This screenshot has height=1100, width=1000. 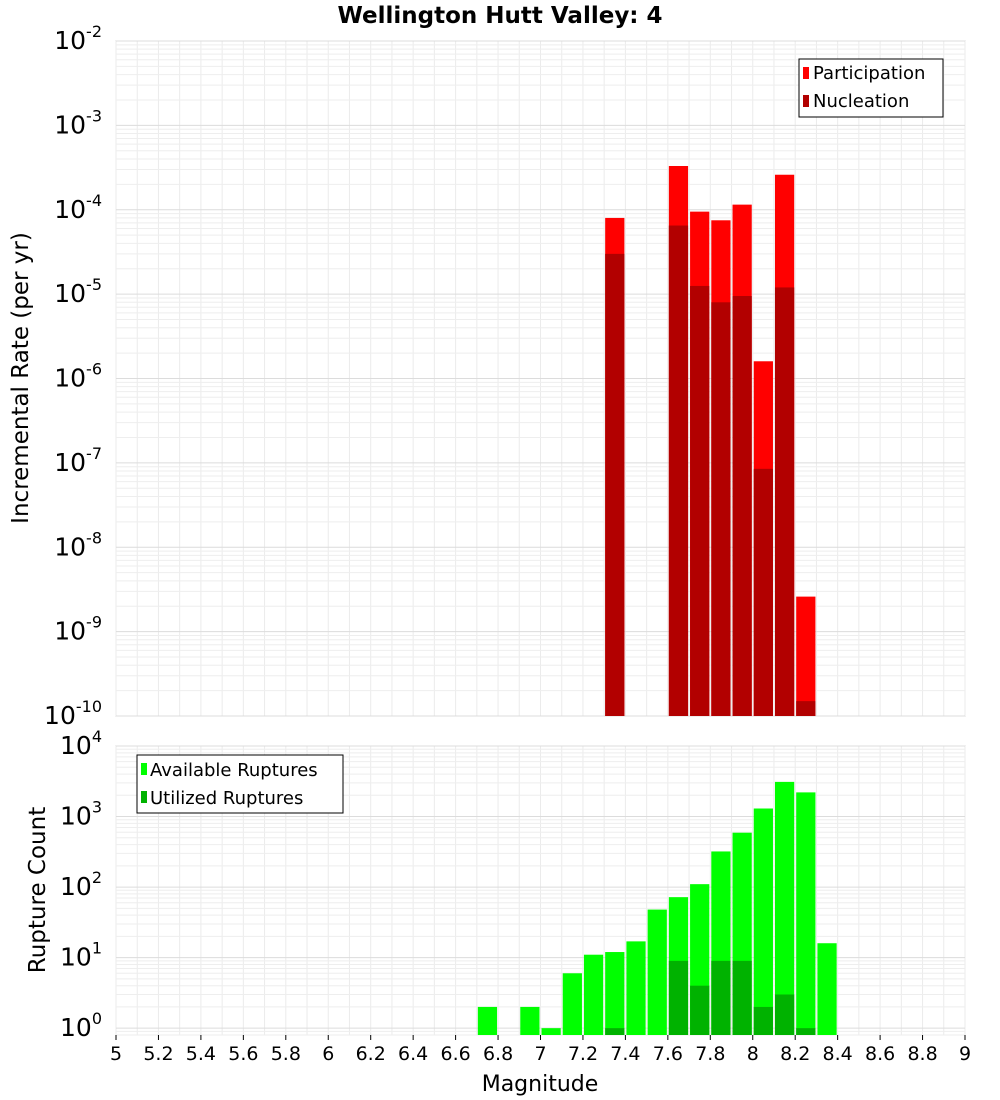 What do you see at coordinates (806, 656) in the screenshot?
I see `top-bar-participation` at bounding box center [806, 656].